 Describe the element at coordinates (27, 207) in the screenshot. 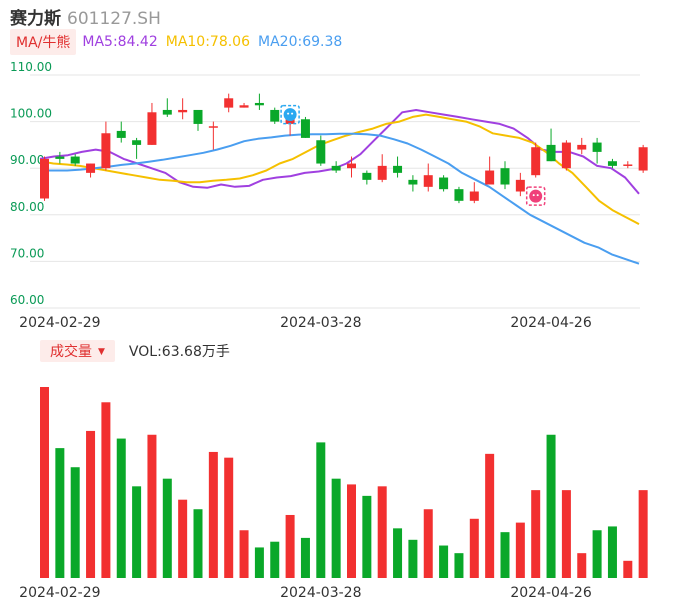

I see `y-tick-label: 80.00` at that location.